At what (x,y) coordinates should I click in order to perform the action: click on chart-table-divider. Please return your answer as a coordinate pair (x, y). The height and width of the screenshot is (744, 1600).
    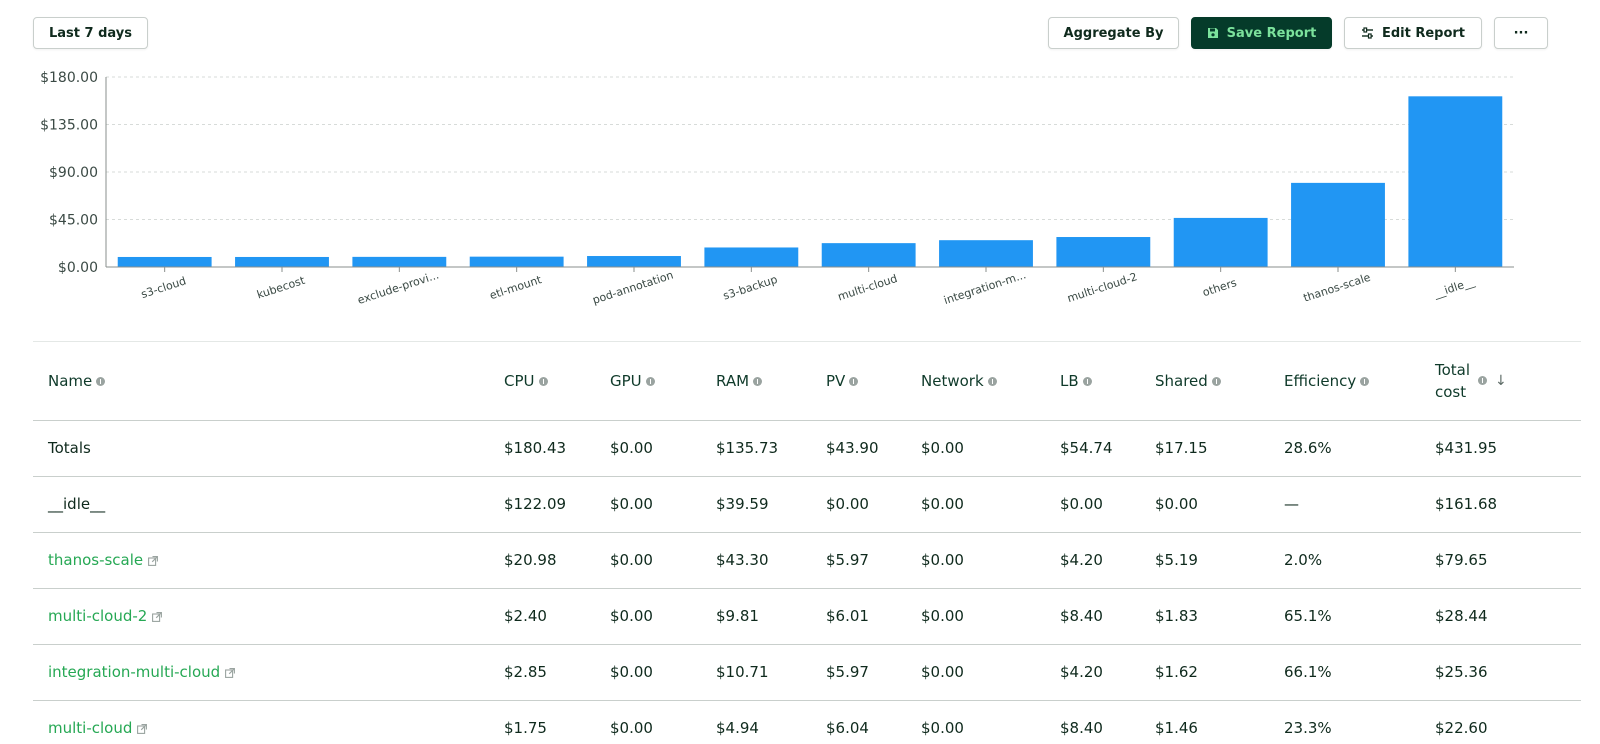
    Looking at the image, I should click on (807, 341).